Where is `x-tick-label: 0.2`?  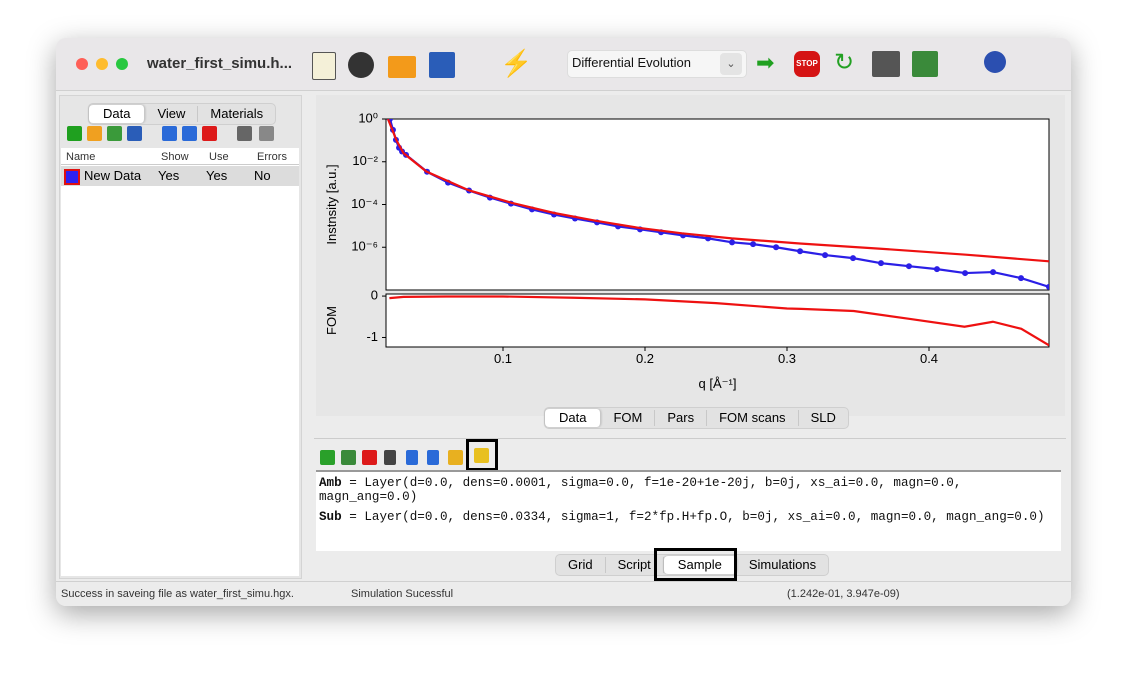
x-tick-label: 0.2 is located at coordinates (645, 358).